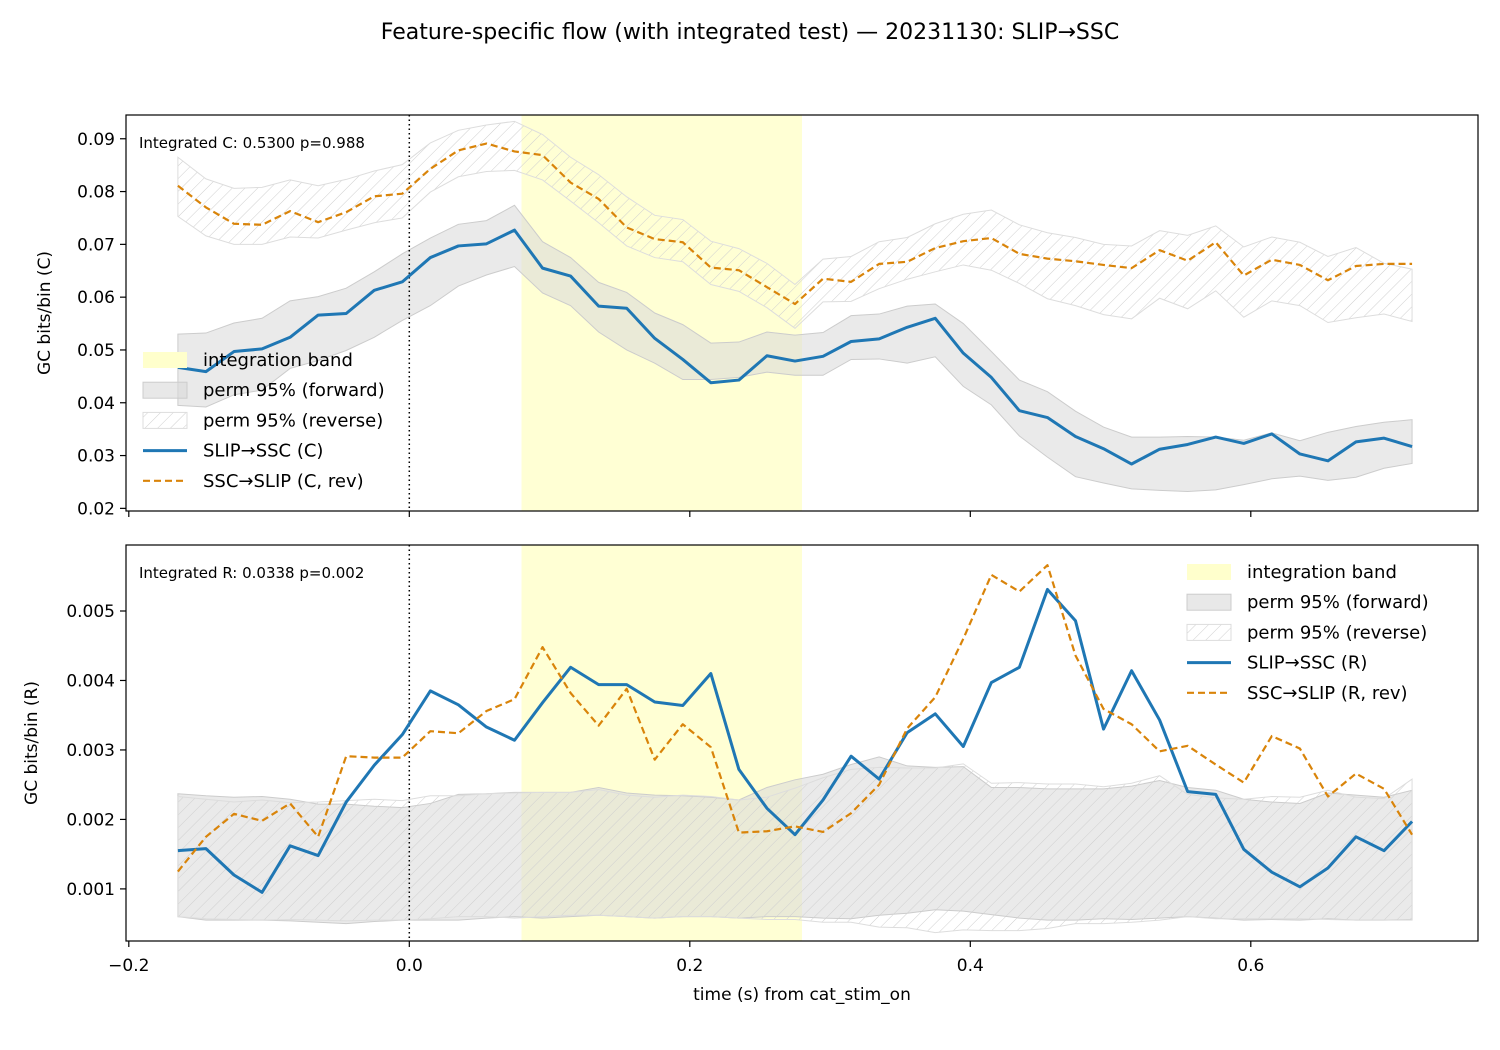 Image resolution: width=1500 pixels, height=1050 pixels. I want to click on legend-item: SLIP→SSC (R), so click(1277, 663).